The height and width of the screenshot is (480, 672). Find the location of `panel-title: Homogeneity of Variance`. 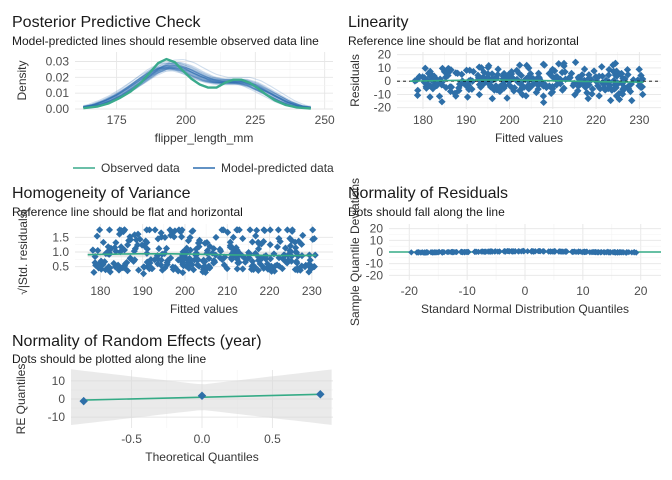

panel-title: Homogeneity of Variance is located at coordinates (101, 193).